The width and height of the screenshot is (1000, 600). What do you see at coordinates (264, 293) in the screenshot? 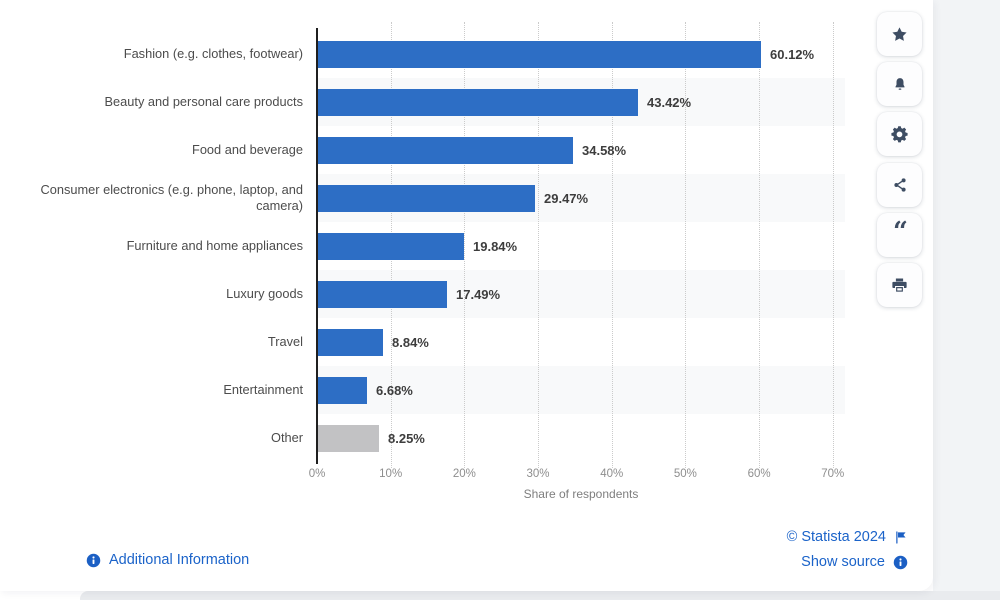
I see `category-label: Luxury goods` at bounding box center [264, 293].